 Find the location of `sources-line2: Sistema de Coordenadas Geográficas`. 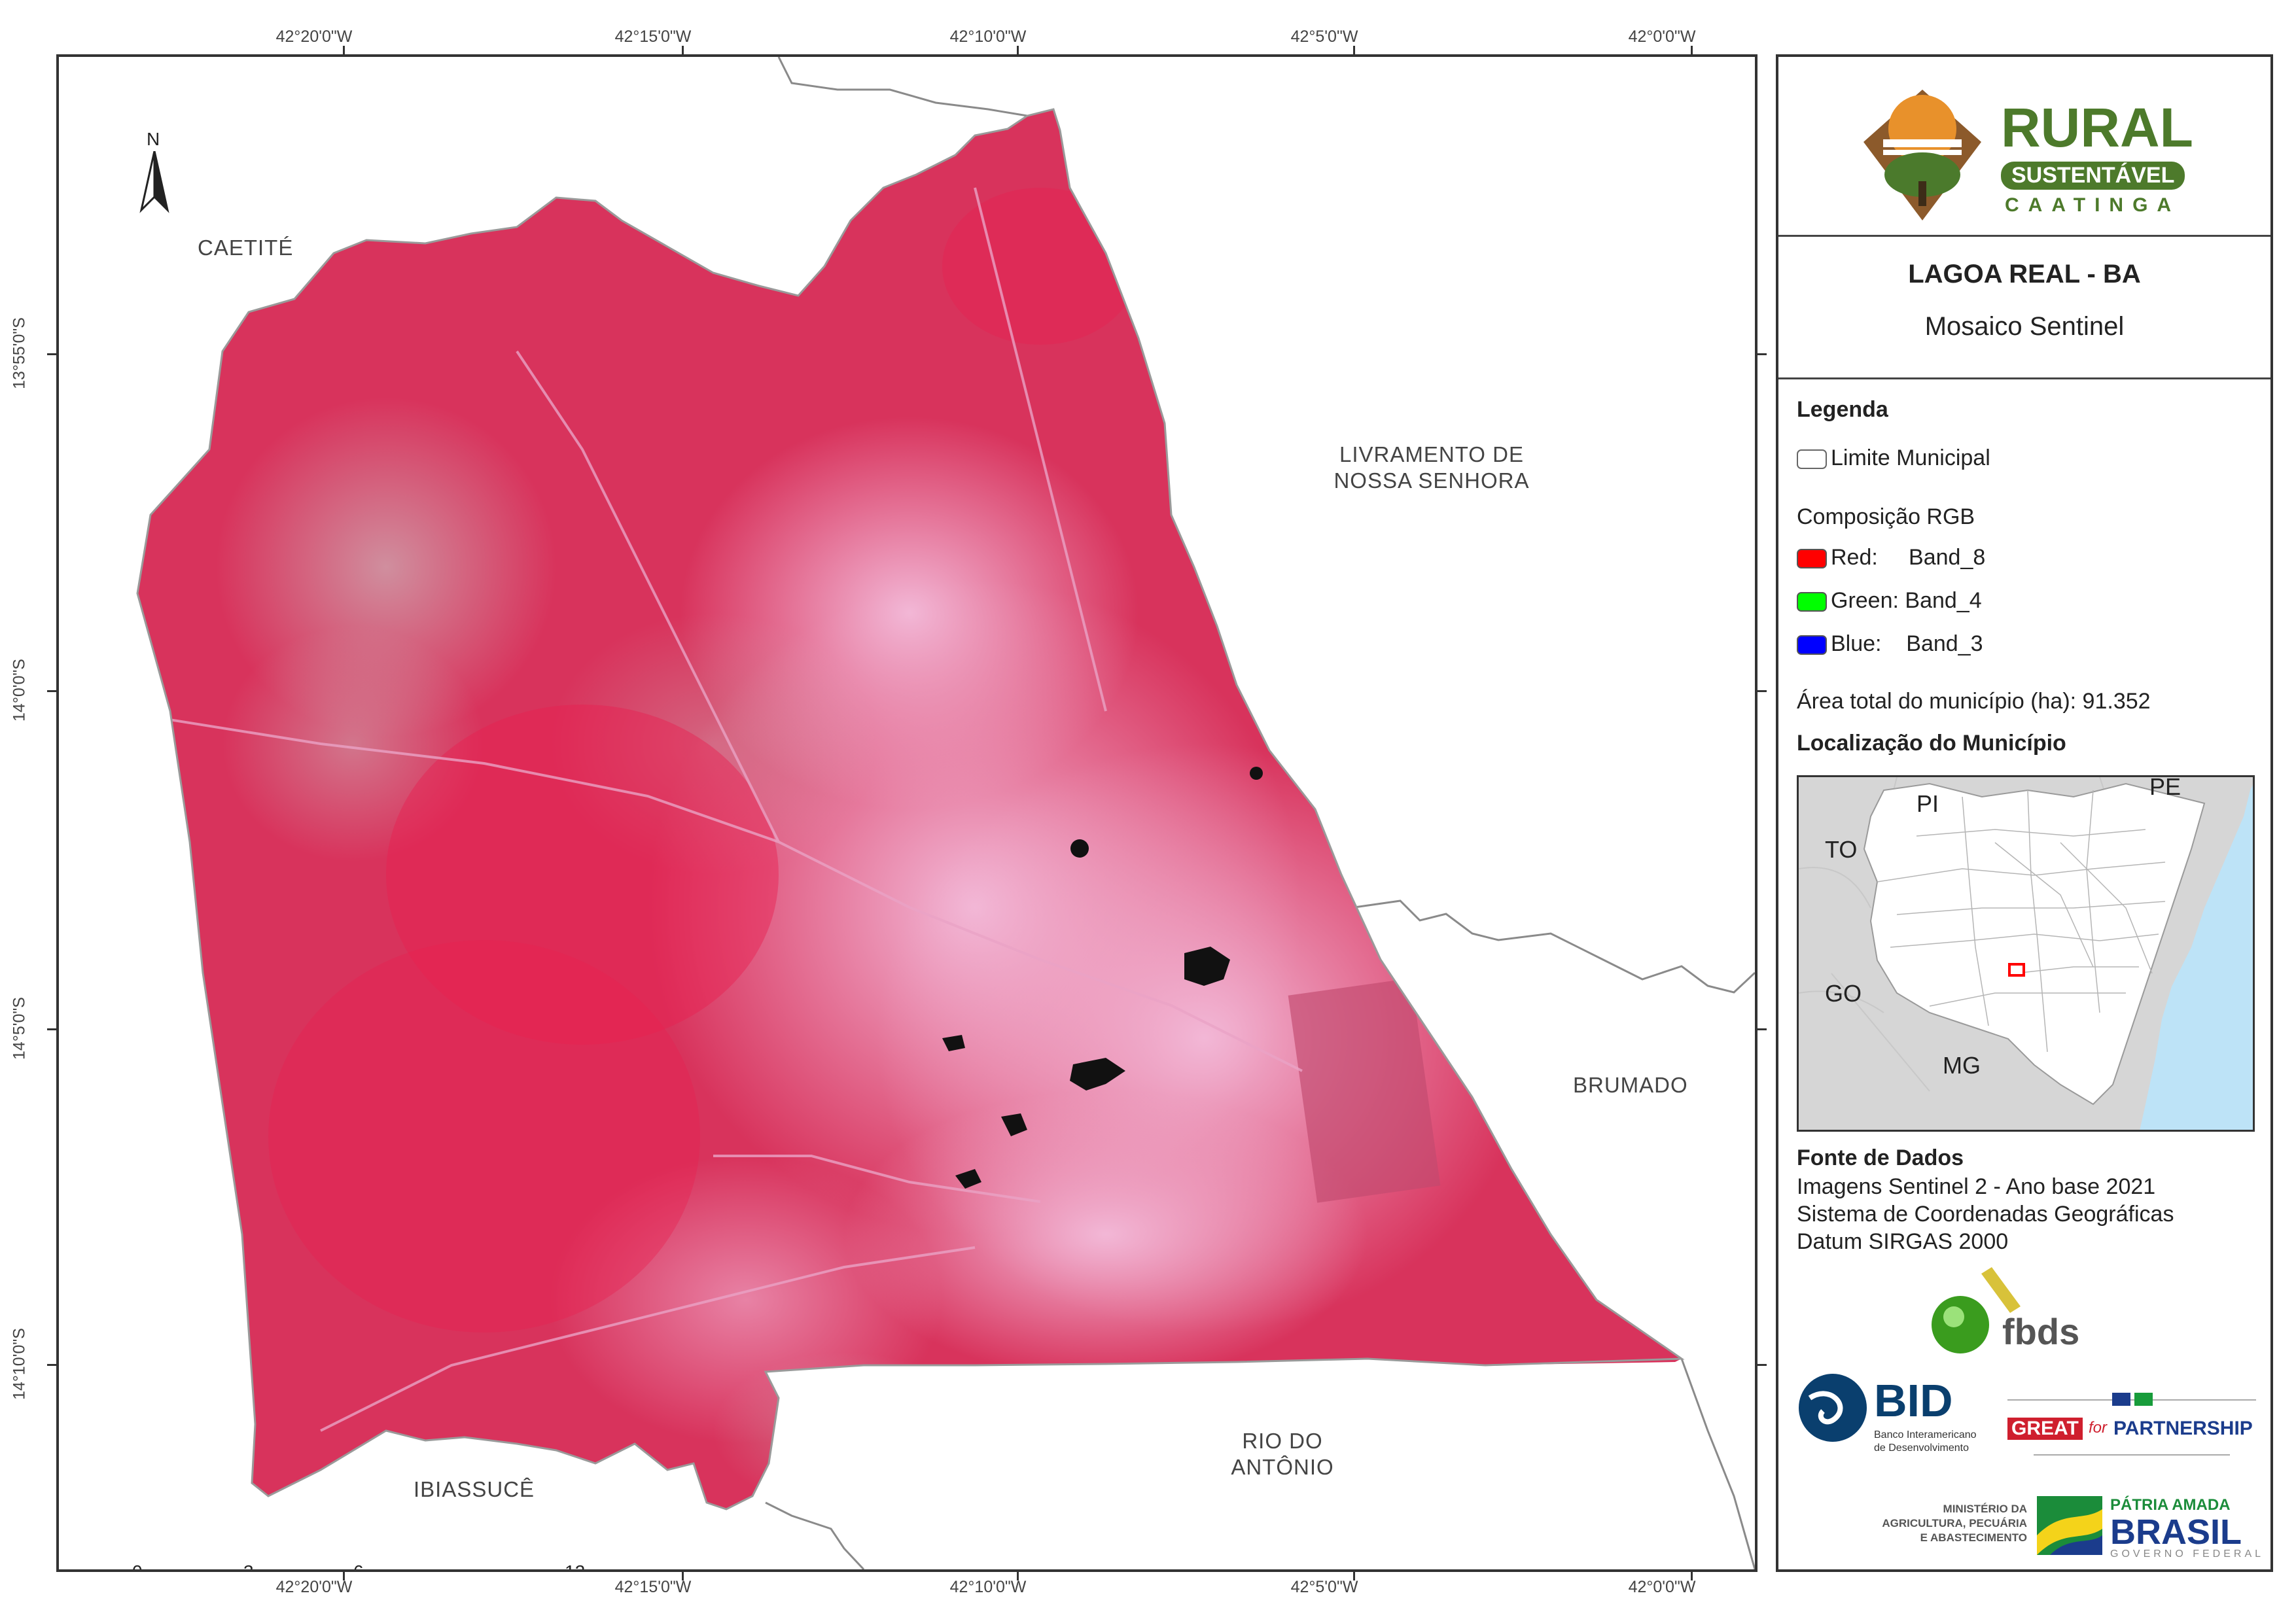

sources-line2: Sistema de Coordenadas Geográficas is located at coordinates (1986, 1215).